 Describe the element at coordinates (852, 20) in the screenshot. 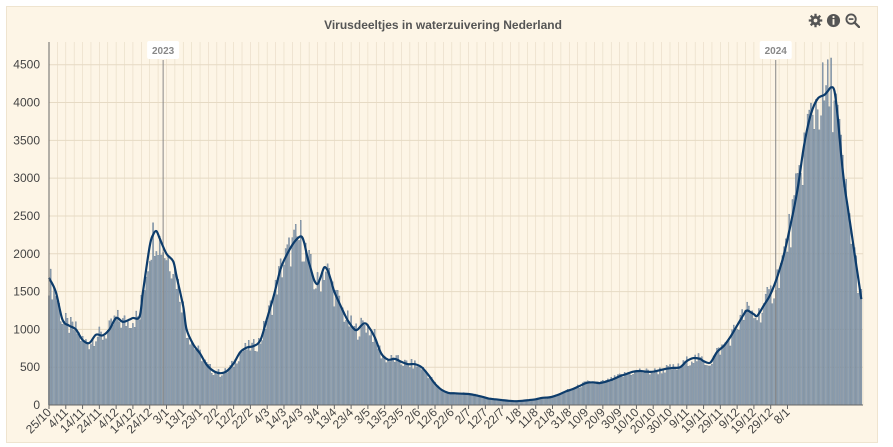

I see `zoom-out-icon` at that location.